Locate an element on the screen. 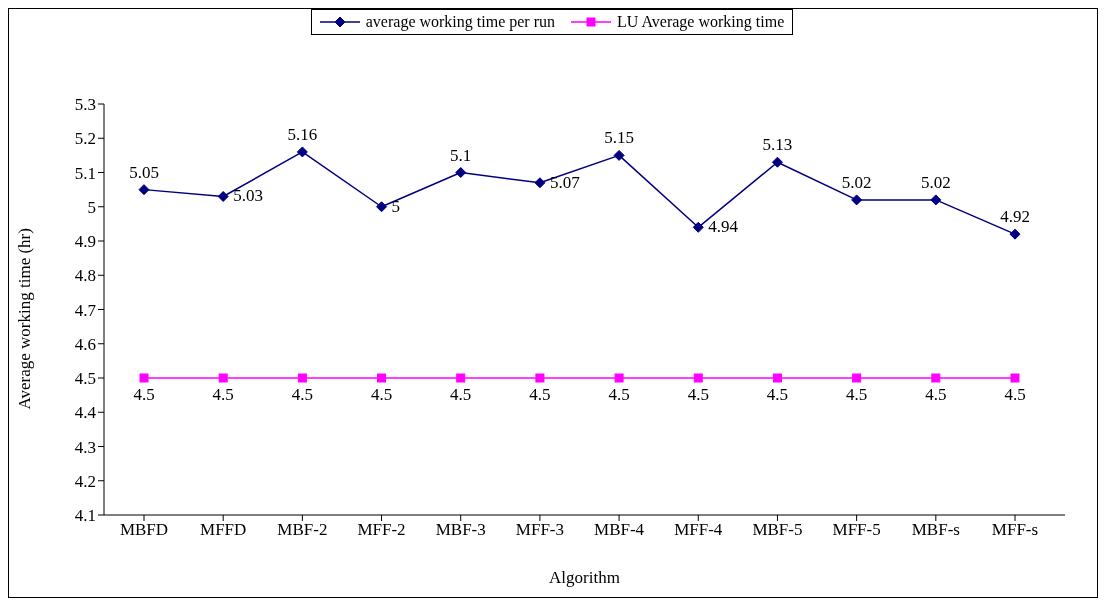 The image size is (1106, 606). y-tick-label: 5.3 is located at coordinates (85, 105).